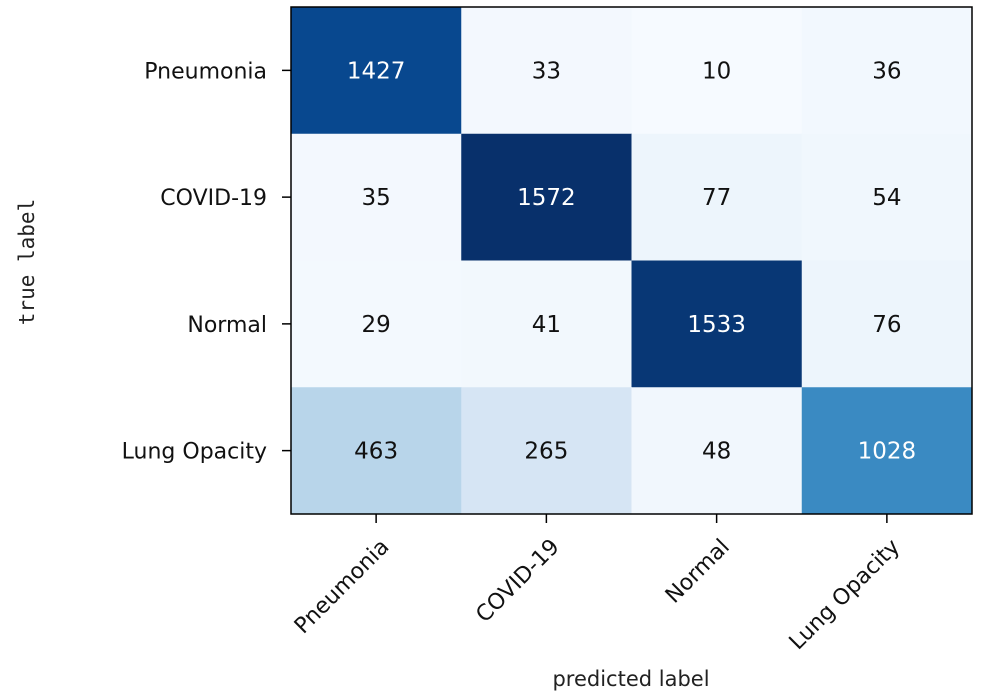  I want to click on cell-value-normal-lung-opacity: 76, so click(886, 325).